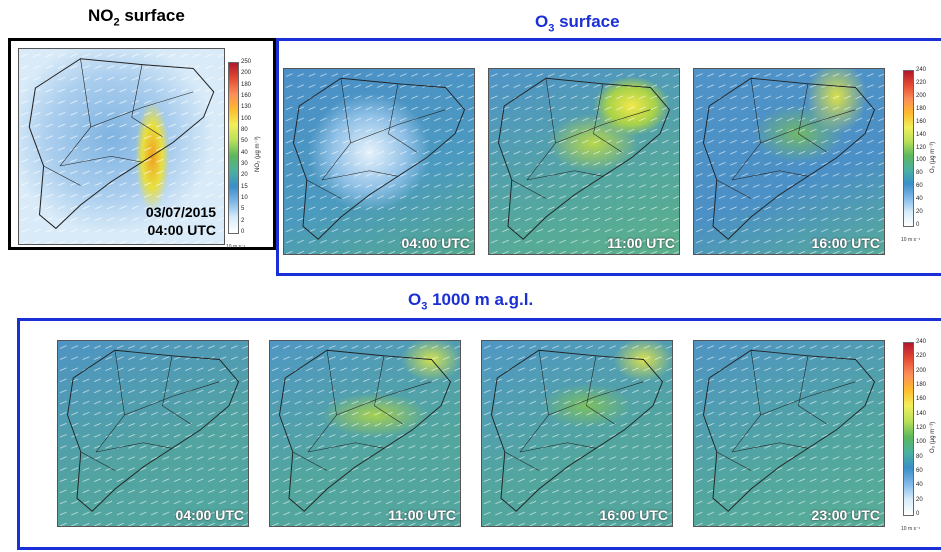 This screenshot has width=941, height=552. I want to click on no2-title: NO2 surface, so click(136, 17).